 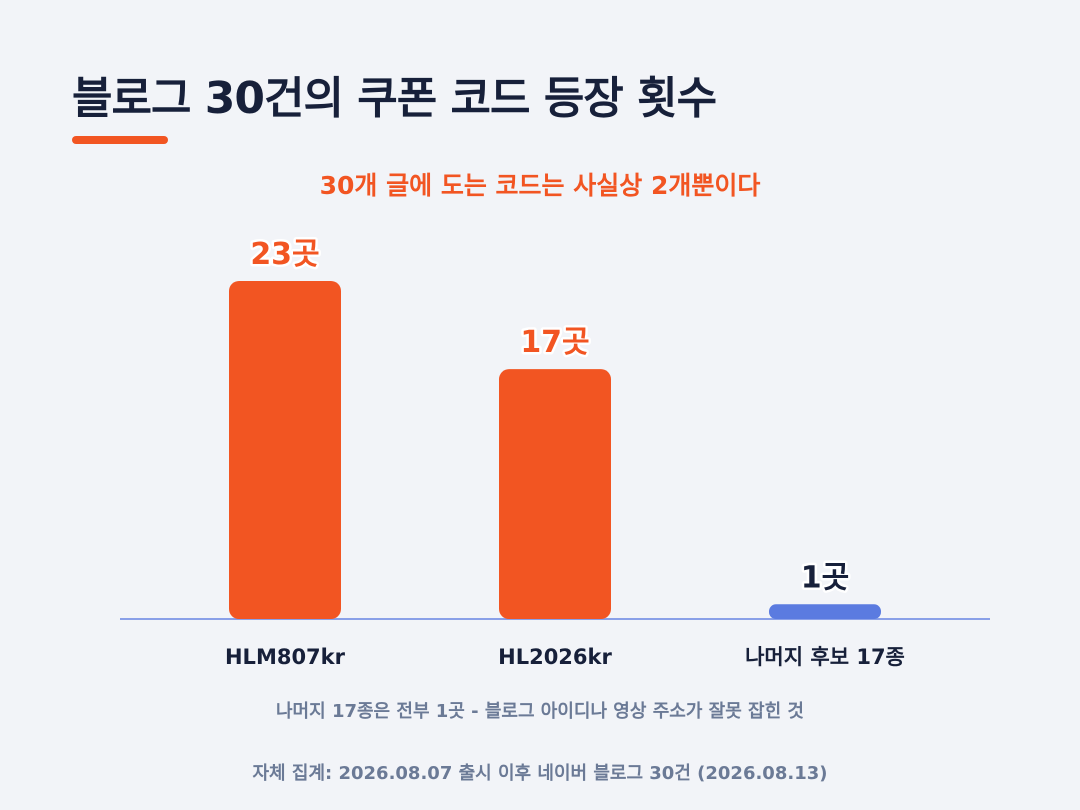 What do you see at coordinates (825, 657) in the screenshot?
I see `category-label-3: 나머지 후보 17종` at bounding box center [825, 657].